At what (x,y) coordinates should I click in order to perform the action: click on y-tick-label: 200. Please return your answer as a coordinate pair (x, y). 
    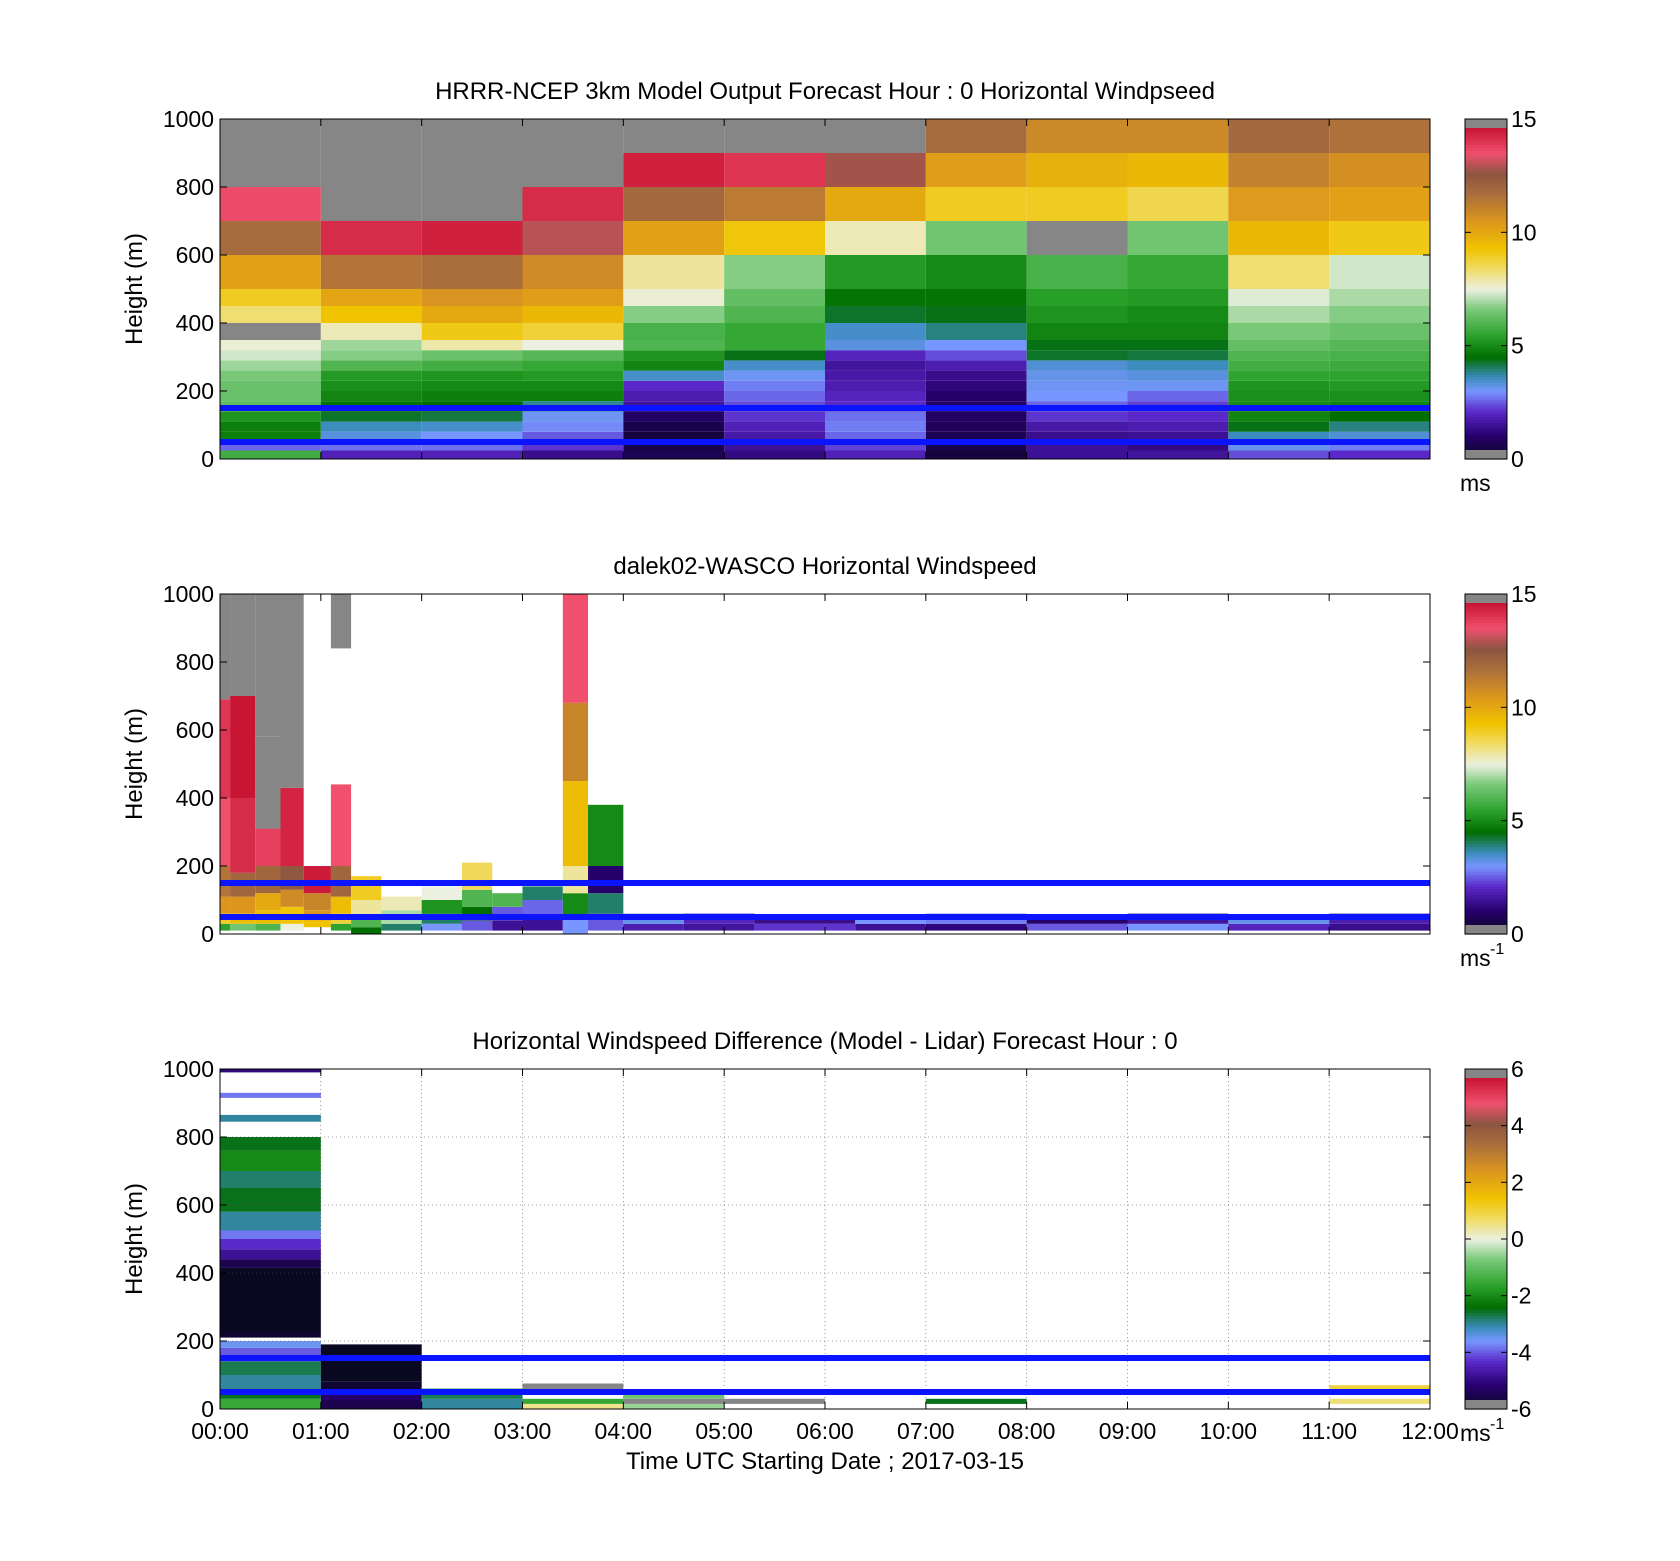
    Looking at the image, I should click on (195, 866).